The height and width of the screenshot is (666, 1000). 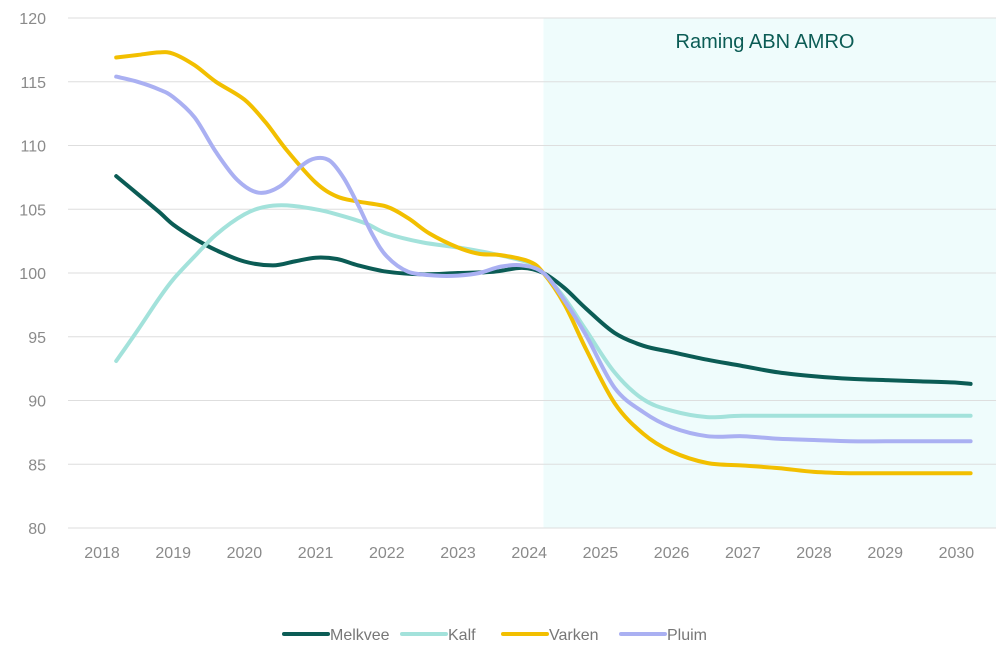 I want to click on y-tick-label: 80, so click(x=37, y=529).